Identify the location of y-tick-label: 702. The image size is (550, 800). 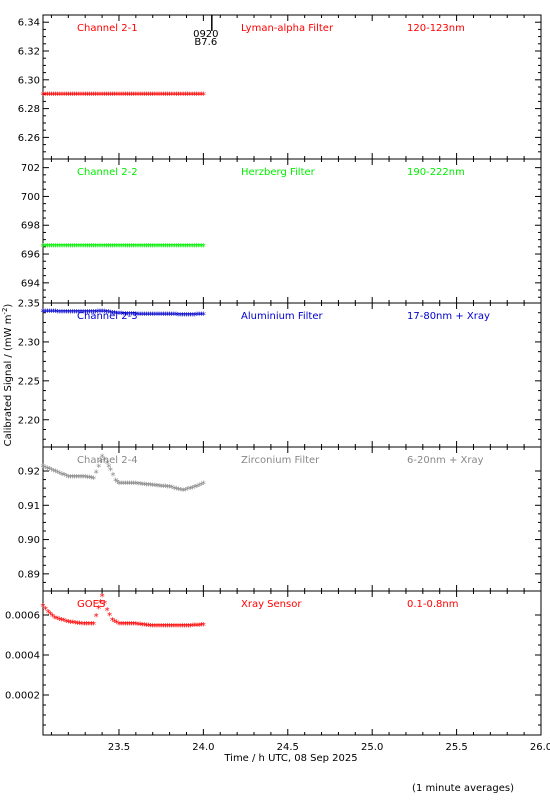
(30, 168).